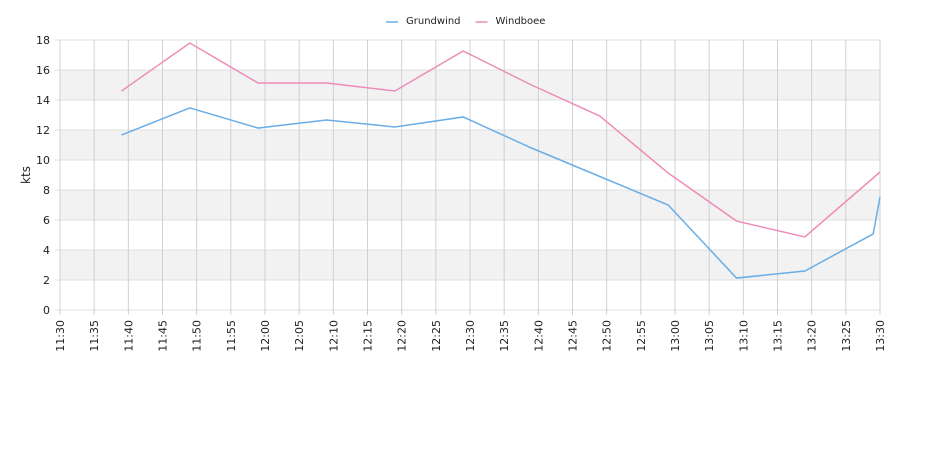 This screenshot has width=940, height=450. What do you see at coordinates (641, 336) in the screenshot?
I see `x-tick-label: 12:55` at bounding box center [641, 336].